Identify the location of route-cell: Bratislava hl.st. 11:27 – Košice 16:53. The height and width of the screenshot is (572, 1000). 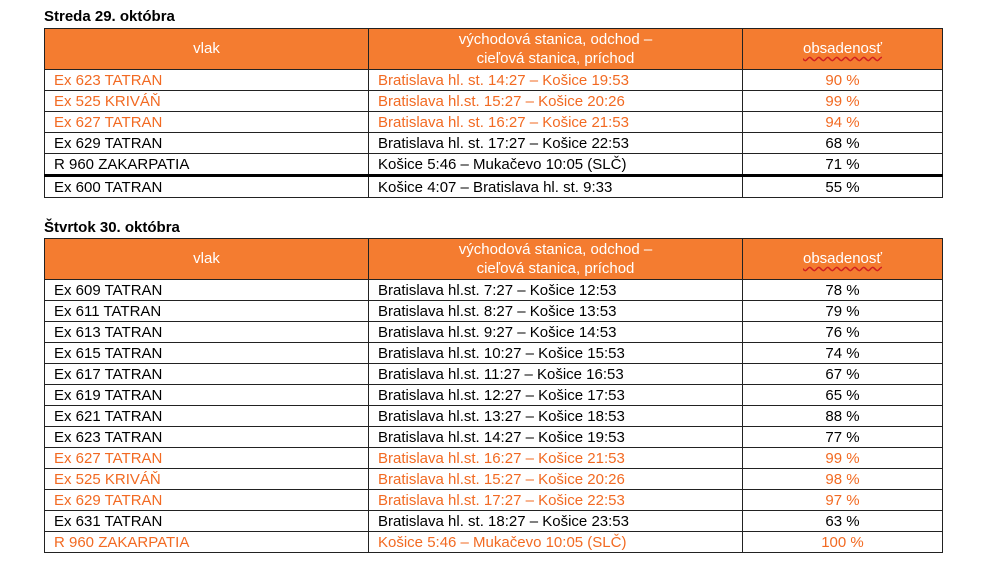
(555, 374).